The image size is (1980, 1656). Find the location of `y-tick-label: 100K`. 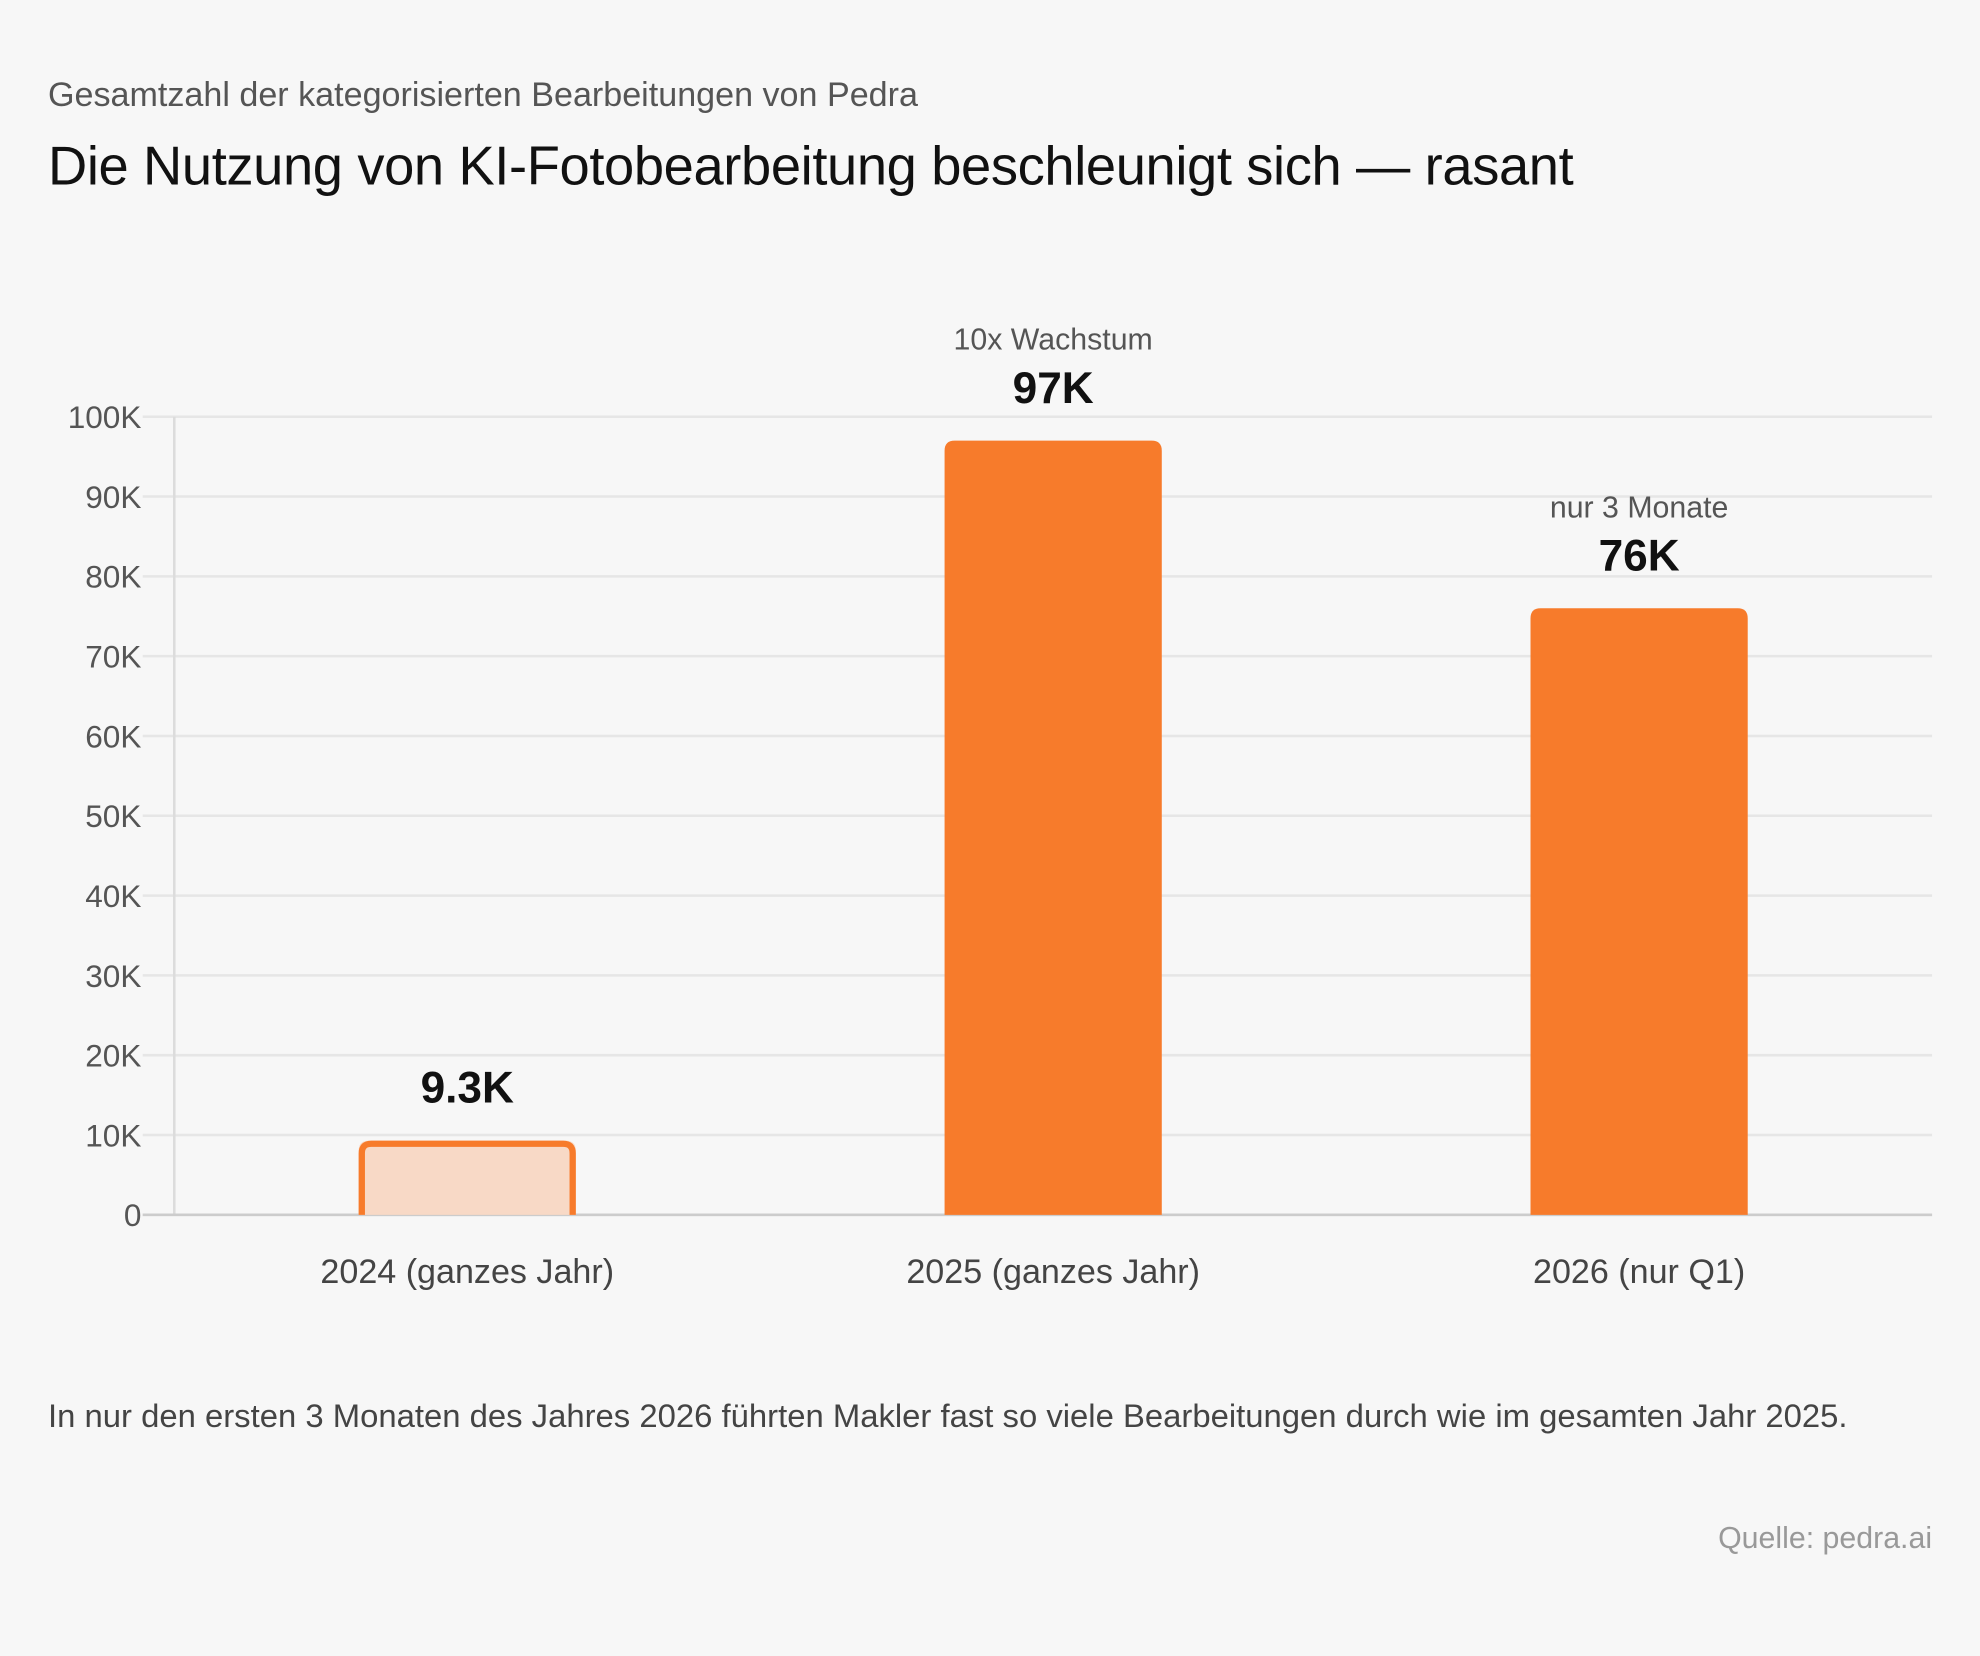

y-tick-label: 100K is located at coordinates (105, 417).